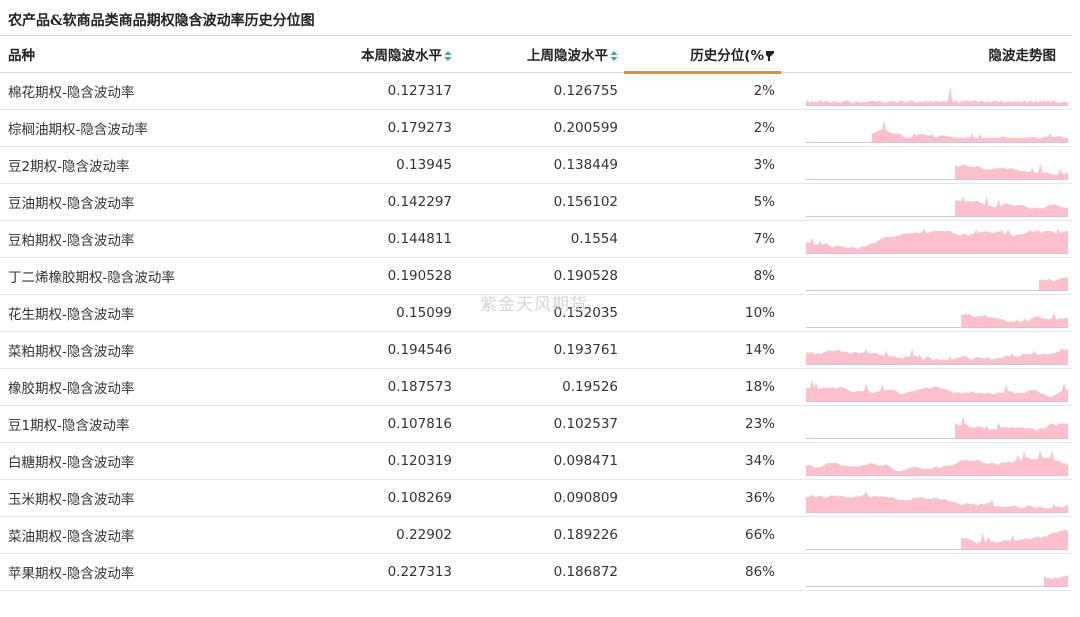 This screenshot has width=1080, height=617. I want to click on historical-percentile: 3%, so click(702, 165).